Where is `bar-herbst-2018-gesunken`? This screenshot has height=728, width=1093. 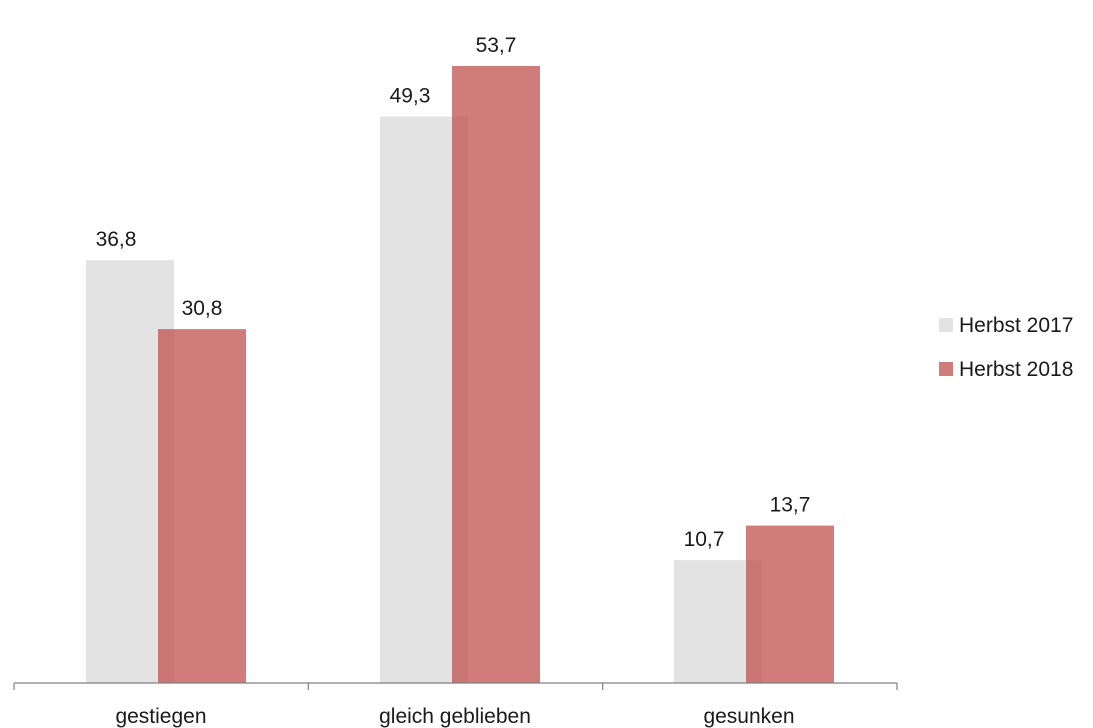 bar-herbst-2018-gesunken is located at coordinates (790, 604).